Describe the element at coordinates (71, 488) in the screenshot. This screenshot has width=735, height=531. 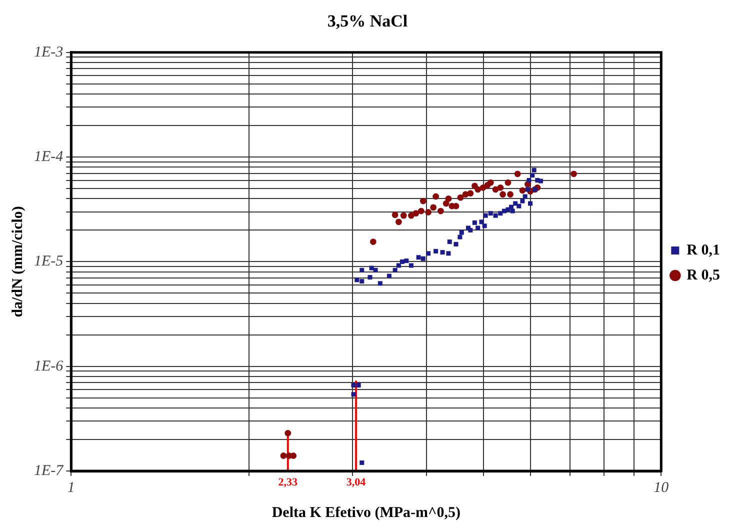
I see `x-tick-label: 1` at that location.